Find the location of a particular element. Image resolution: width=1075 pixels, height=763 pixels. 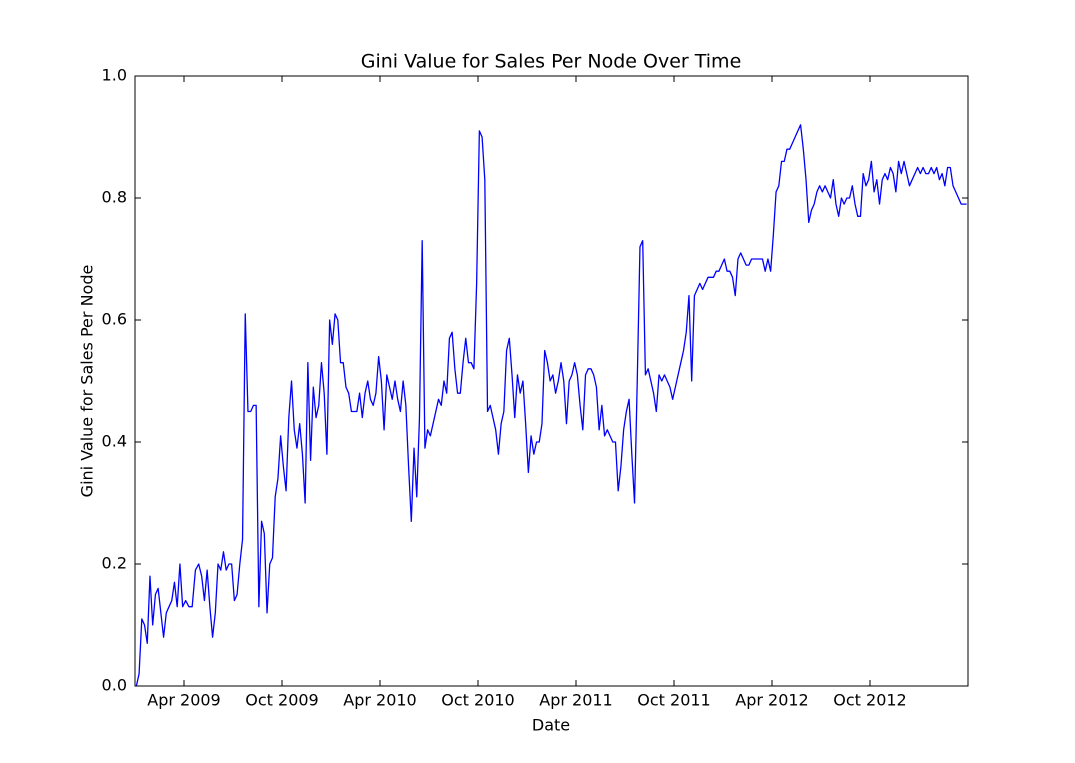

chart-title: Gini Value for Sales Per Node Over Time is located at coordinates (551, 62).